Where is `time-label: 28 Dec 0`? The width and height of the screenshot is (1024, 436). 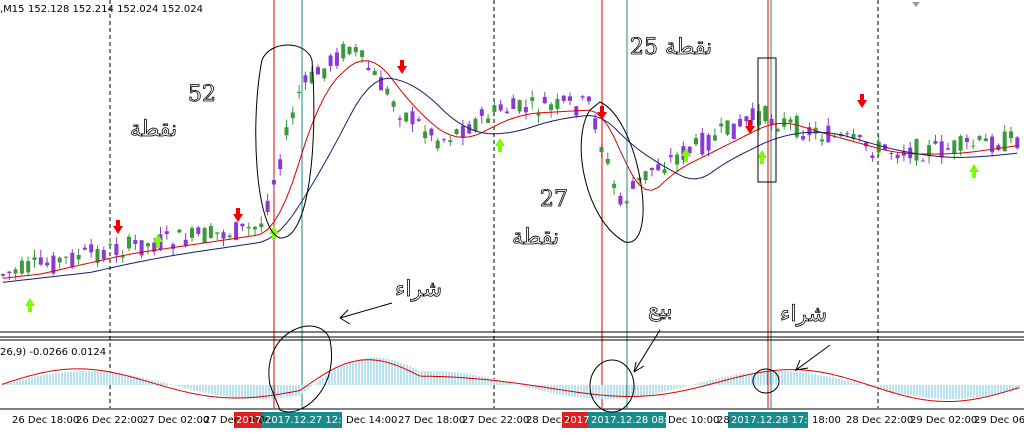
time-label: 28 Dec 0 is located at coordinates (548, 420).